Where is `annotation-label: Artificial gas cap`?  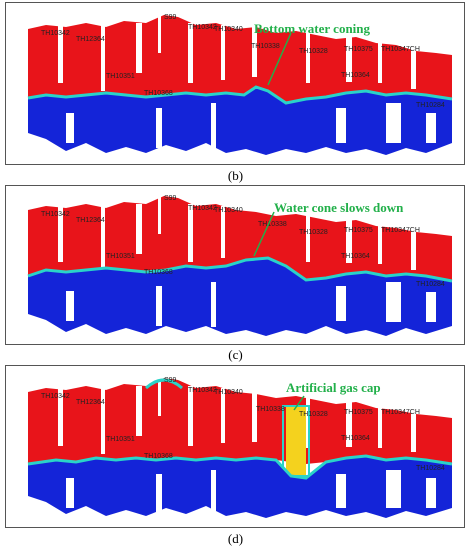 annotation-label: Artificial gas cap is located at coordinates (333, 387).